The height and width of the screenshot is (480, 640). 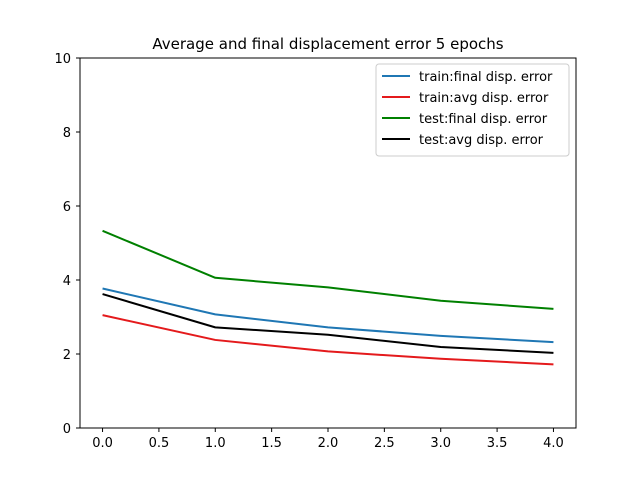 I want to click on legend-label: test:avg disp. error, so click(x=481, y=140).